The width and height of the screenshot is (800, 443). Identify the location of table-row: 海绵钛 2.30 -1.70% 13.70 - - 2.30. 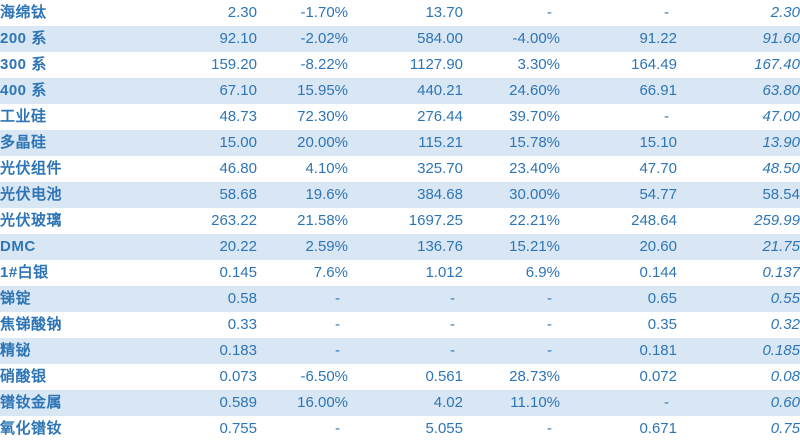
(400, 13).